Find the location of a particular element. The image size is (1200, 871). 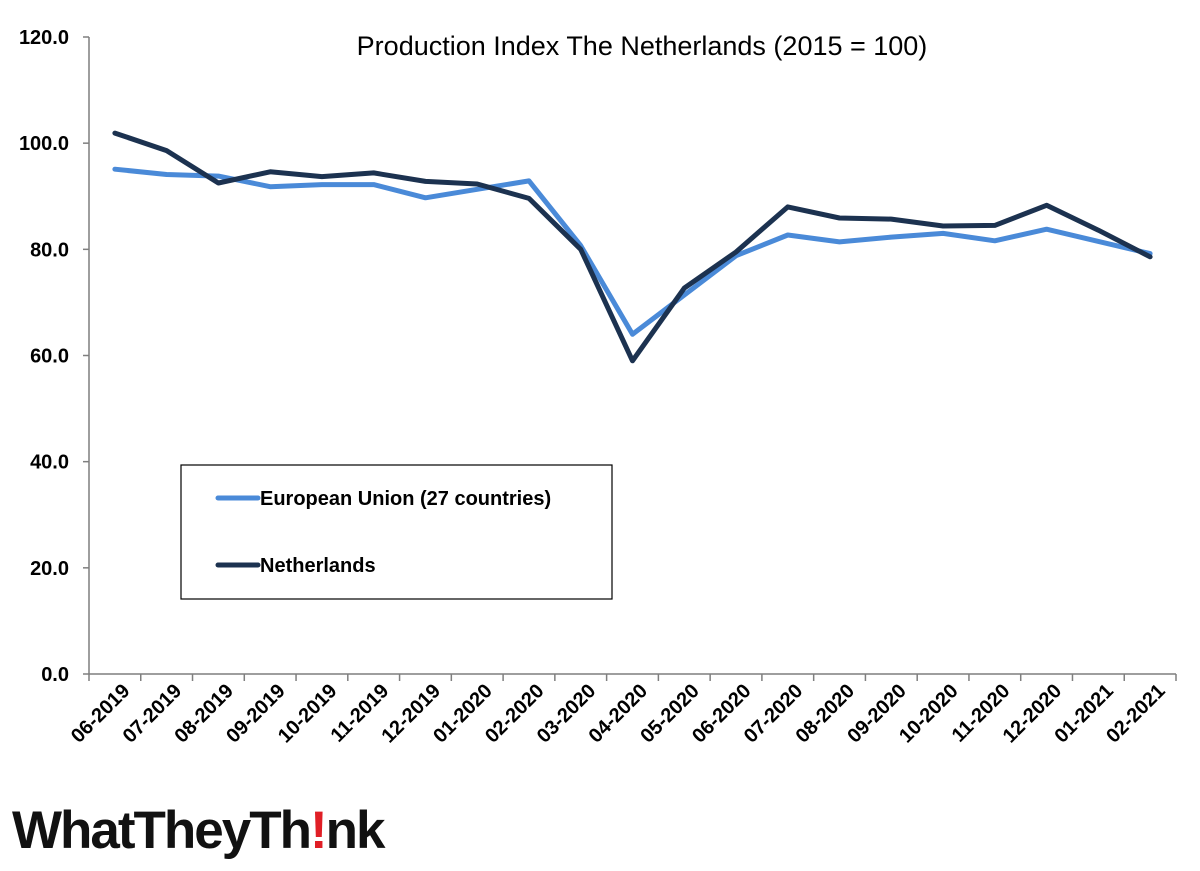

y-tick-label: 100.0 is located at coordinates (44, 144).